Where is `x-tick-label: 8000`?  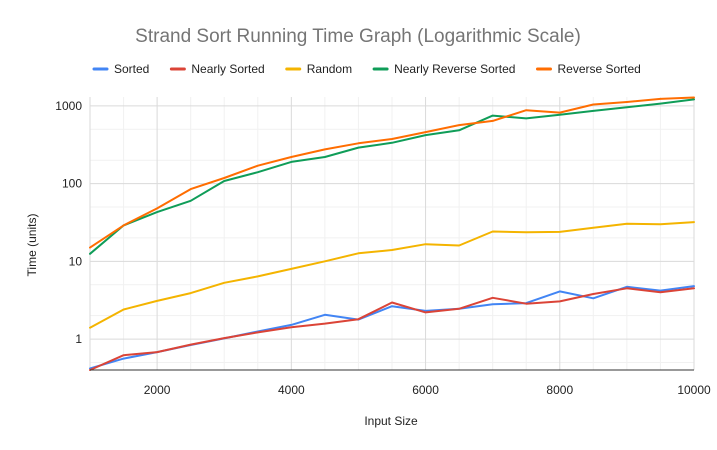
x-tick-label: 8000 is located at coordinates (559, 390).